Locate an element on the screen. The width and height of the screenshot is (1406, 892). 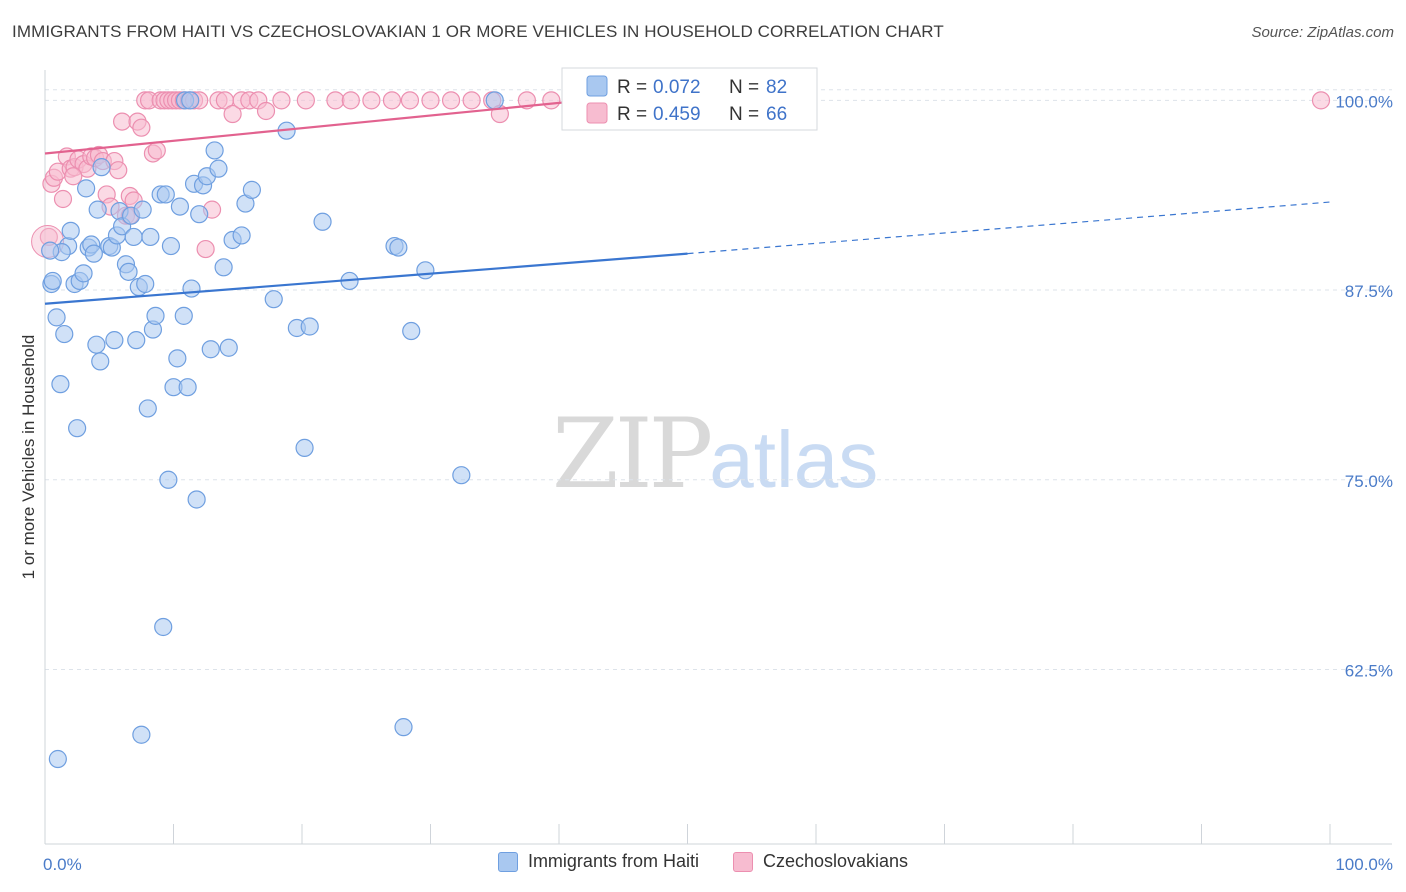
watermark-zip: ZIP is located at coordinates (632, 454).